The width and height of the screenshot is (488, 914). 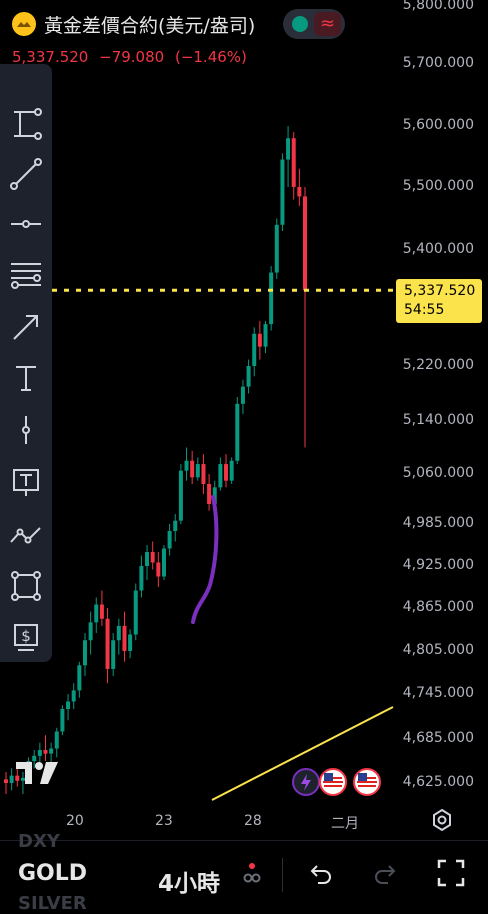 What do you see at coordinates (26, 482) in the screenshot?
I see `text-note-icon` at bounding box center [26, 482].